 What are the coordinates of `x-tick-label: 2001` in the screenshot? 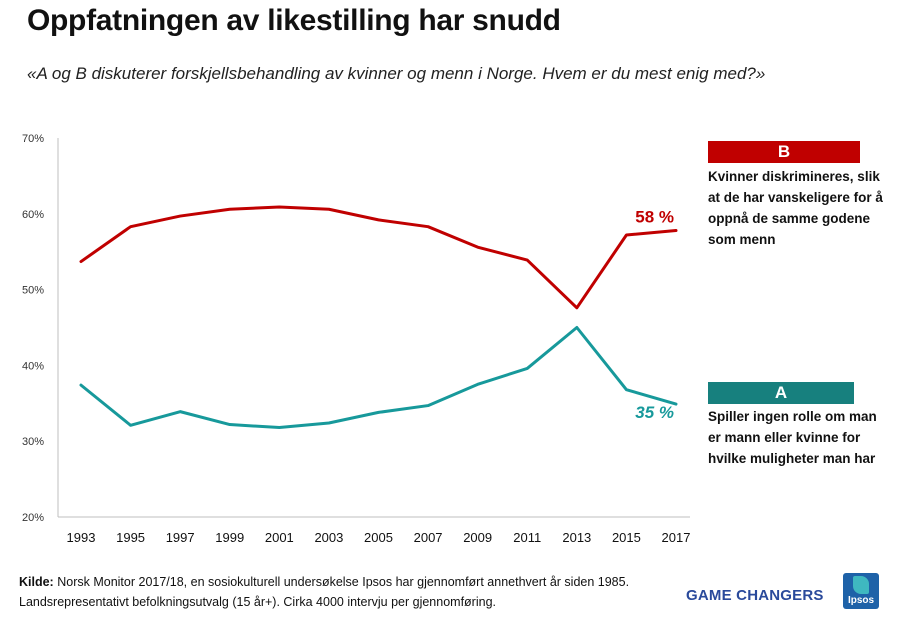 It's located at (279, 537).